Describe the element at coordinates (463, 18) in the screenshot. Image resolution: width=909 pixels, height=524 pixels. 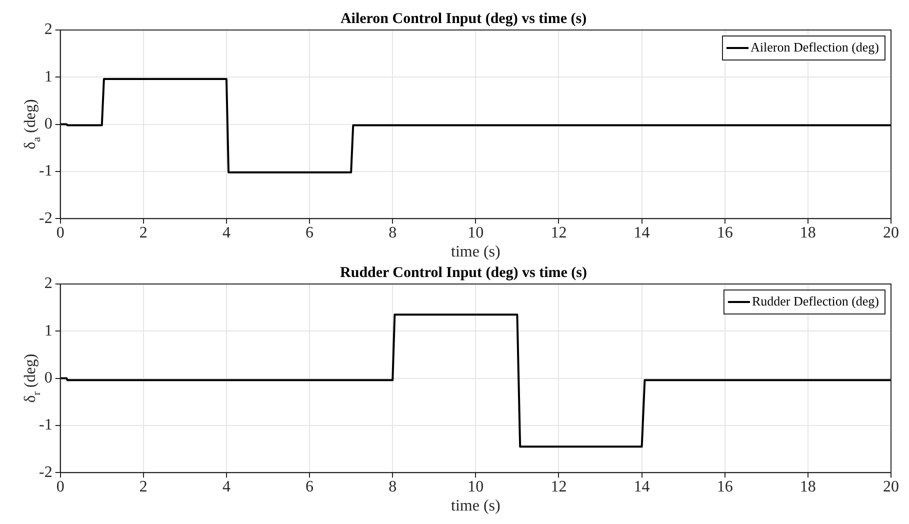
I see `chart-title: Aileron Control Input (deg) vs time (s)` at that location.